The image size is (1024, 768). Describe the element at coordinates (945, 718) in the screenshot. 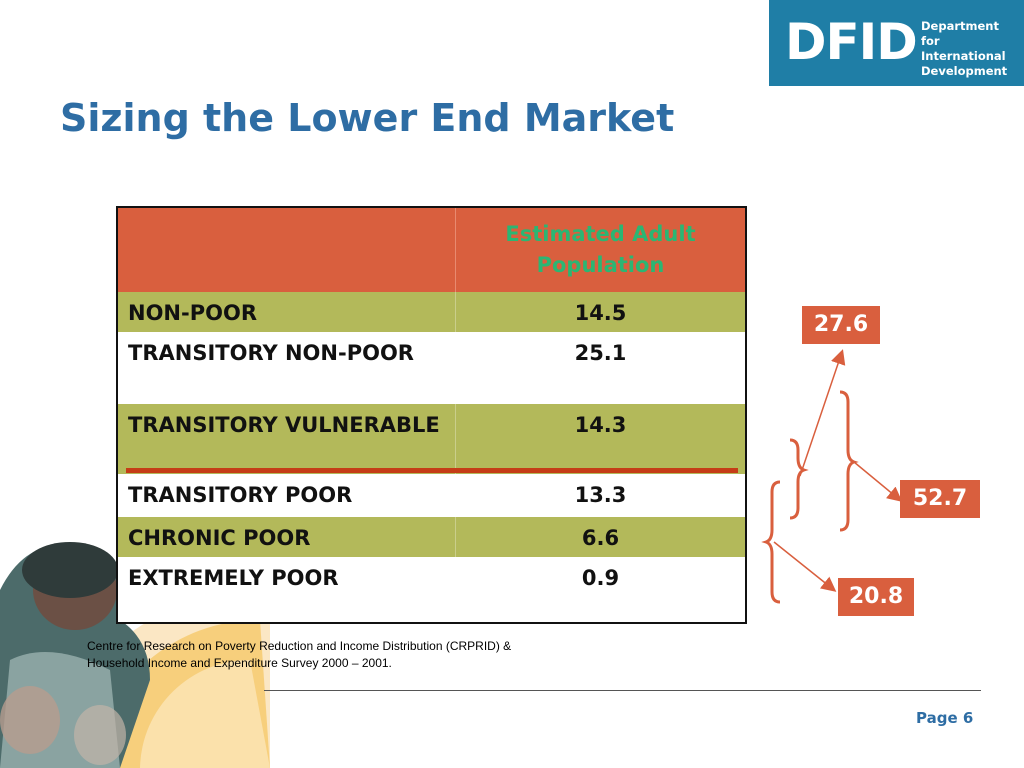

I see `page-number: Page 6` at that location.